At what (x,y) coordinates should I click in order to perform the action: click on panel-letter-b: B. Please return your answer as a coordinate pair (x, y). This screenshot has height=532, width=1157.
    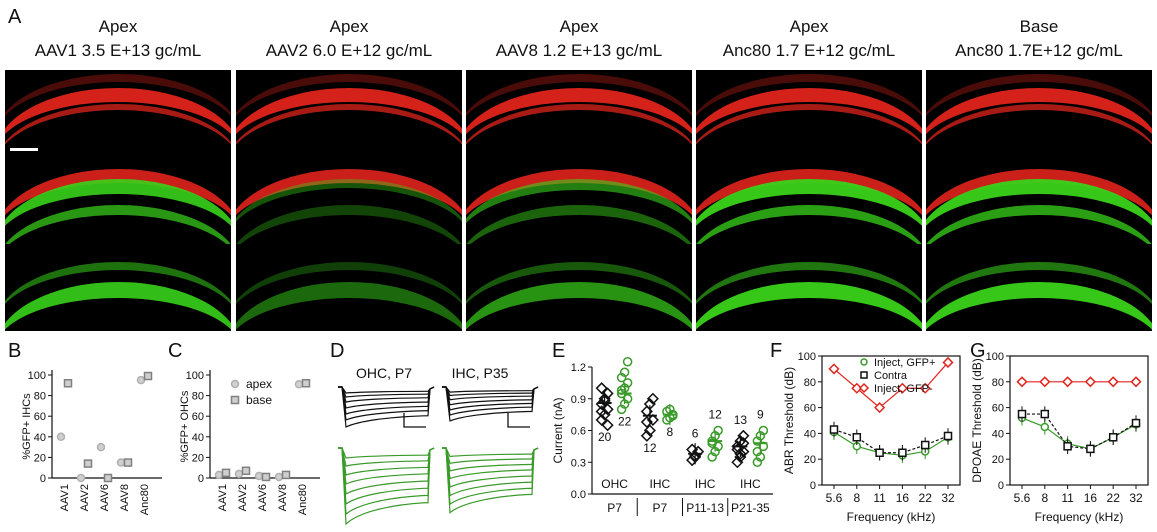
    Looking at the image, I should click on (15, 351).